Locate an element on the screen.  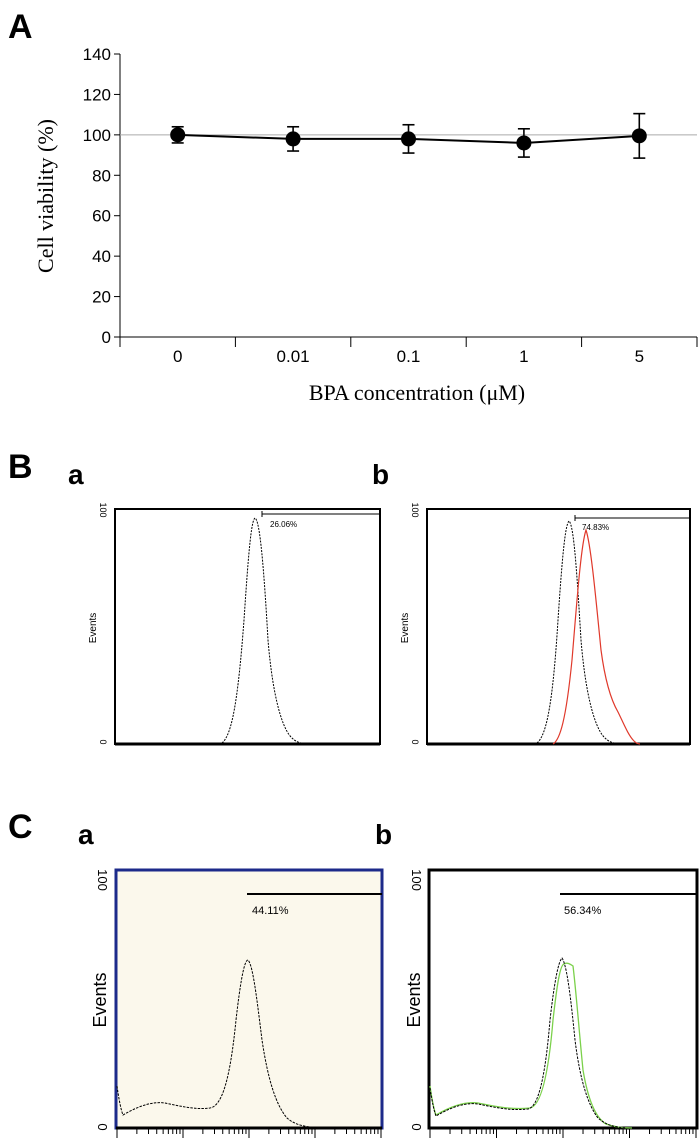
y-tick-label: 40 is located at coordinates (101, 256).